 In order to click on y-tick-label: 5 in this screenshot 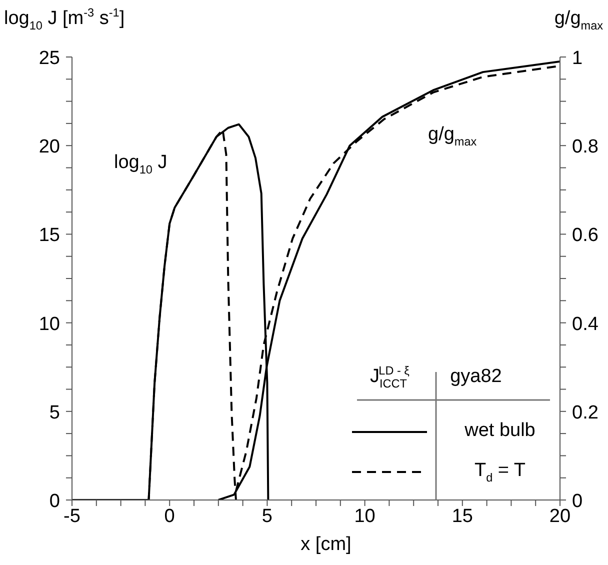, I will do `click(54, 413)`.